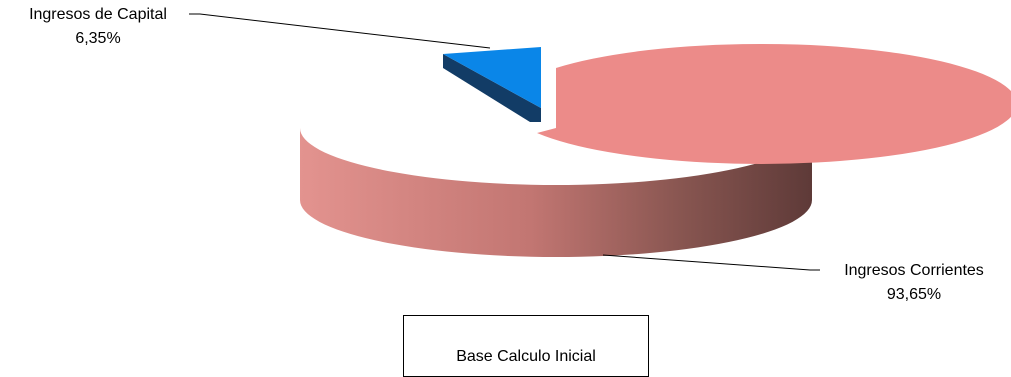 The image size is (1011, 377). What do you see at coordinates (914, 294) in the screenshot?
I see `value-ingresos-corrientes: 93,65%` at bounding box center [914, 294].